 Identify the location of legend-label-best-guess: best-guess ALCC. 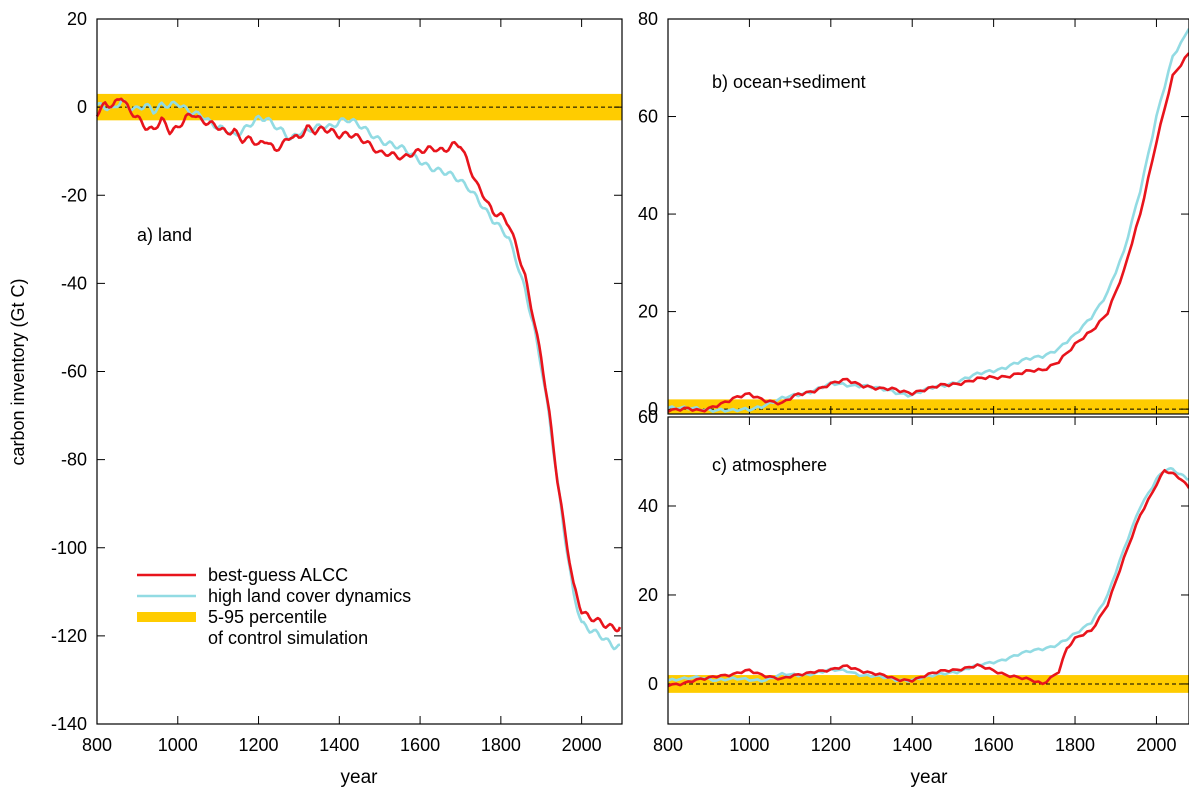
(278, 575).